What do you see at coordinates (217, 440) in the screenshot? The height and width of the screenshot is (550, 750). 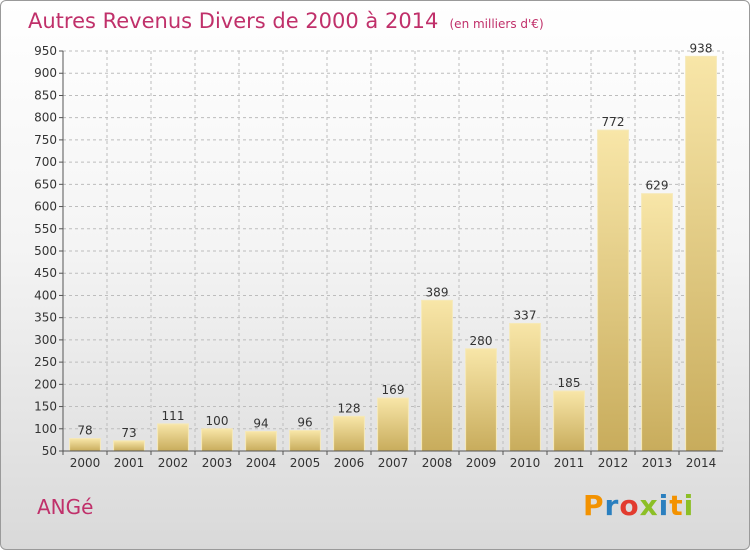 I see `bar-2003` at bounding box center [217, 440].